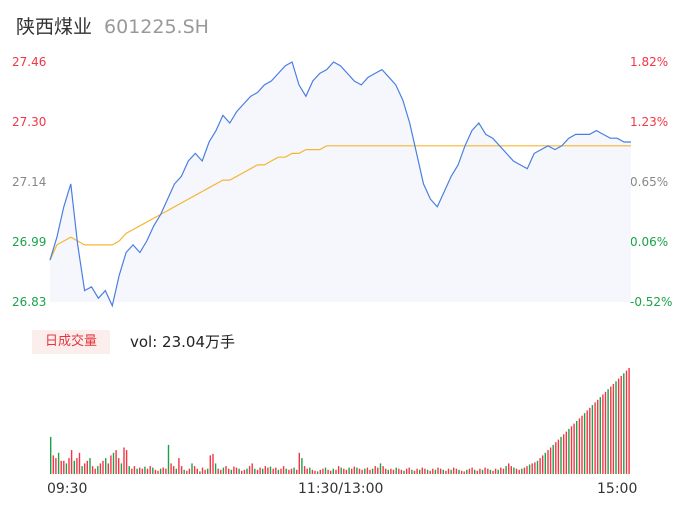 The height and width of the screenshot is (524, 686). I want to click on y-tick-left-0: 27.46, so click(29, 62).